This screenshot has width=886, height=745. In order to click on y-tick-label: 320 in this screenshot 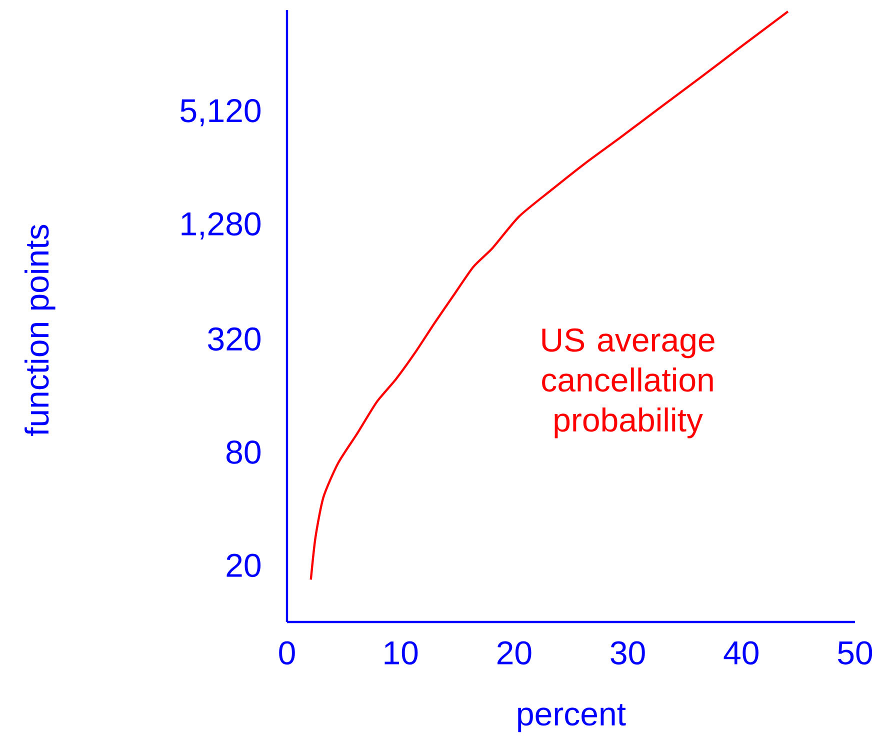, I will do `click(234, 339)`.